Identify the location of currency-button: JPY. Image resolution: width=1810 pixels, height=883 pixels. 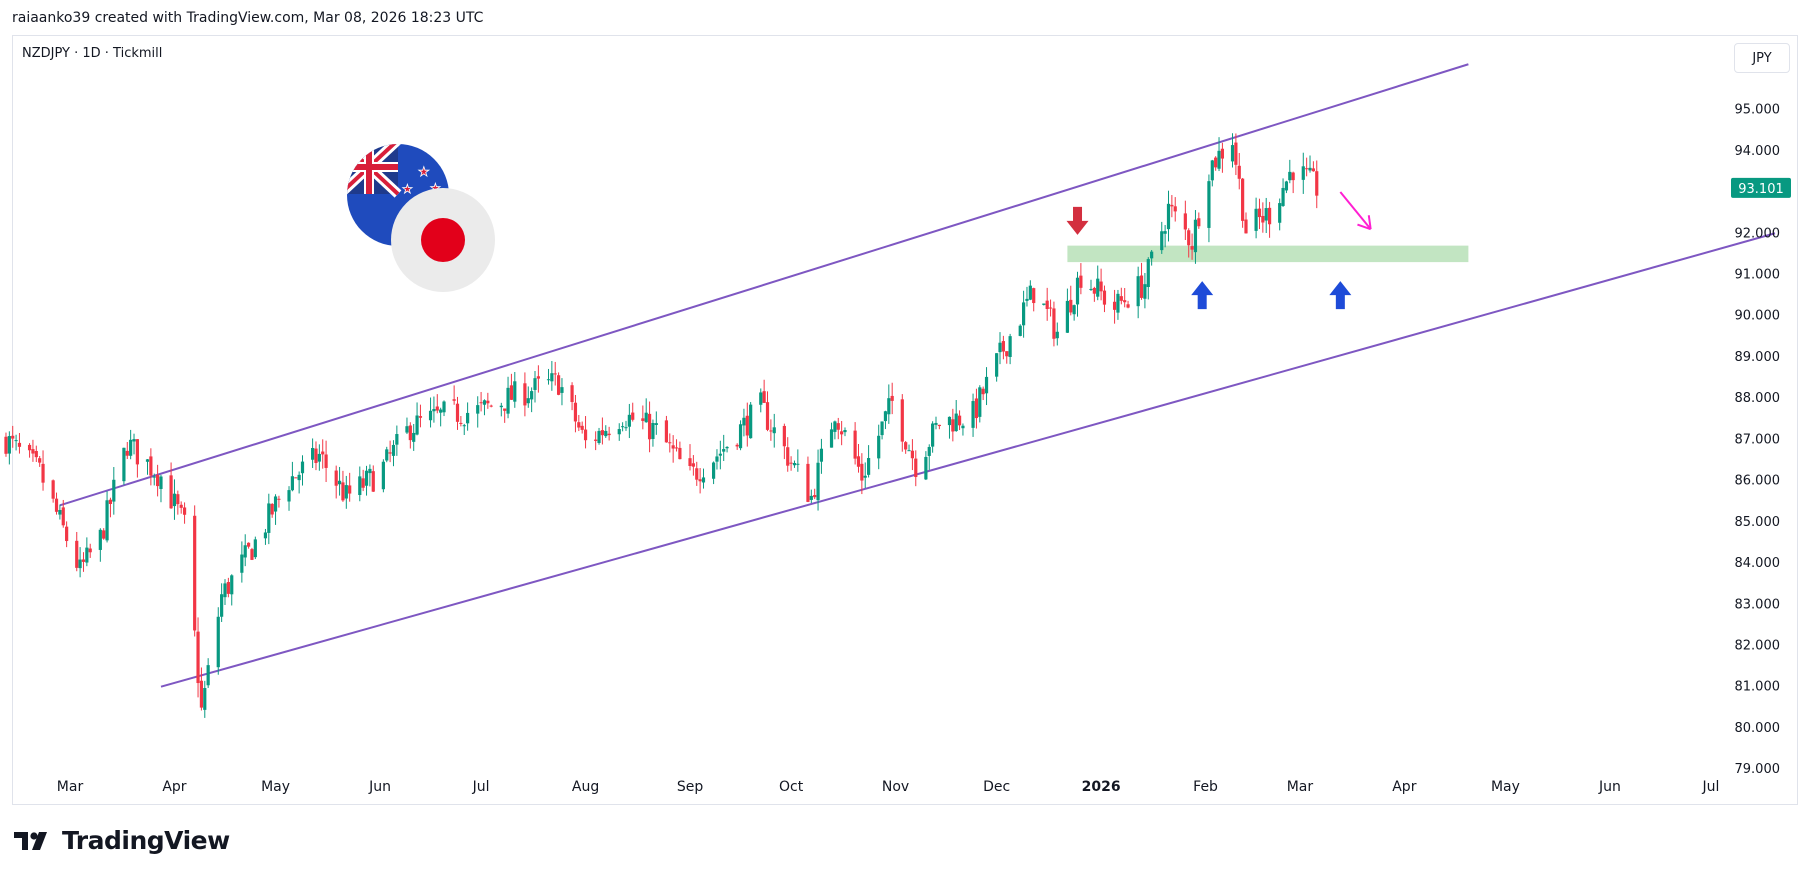
(1762, 58).